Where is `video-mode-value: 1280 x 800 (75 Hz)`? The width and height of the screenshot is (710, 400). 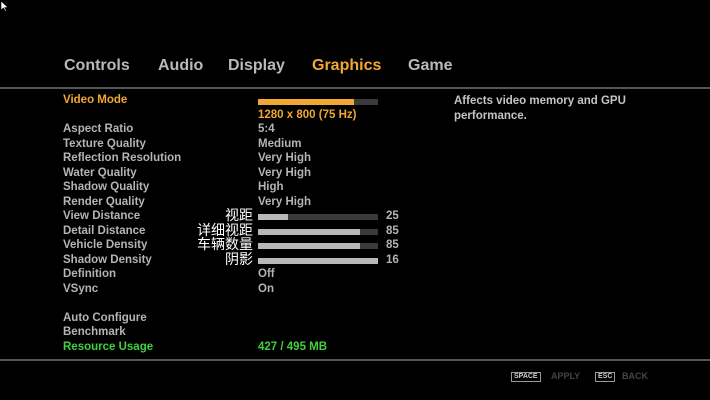
video-mode-value: 1280 x 800 (75 Hz) is located at coordinates (307, 115).